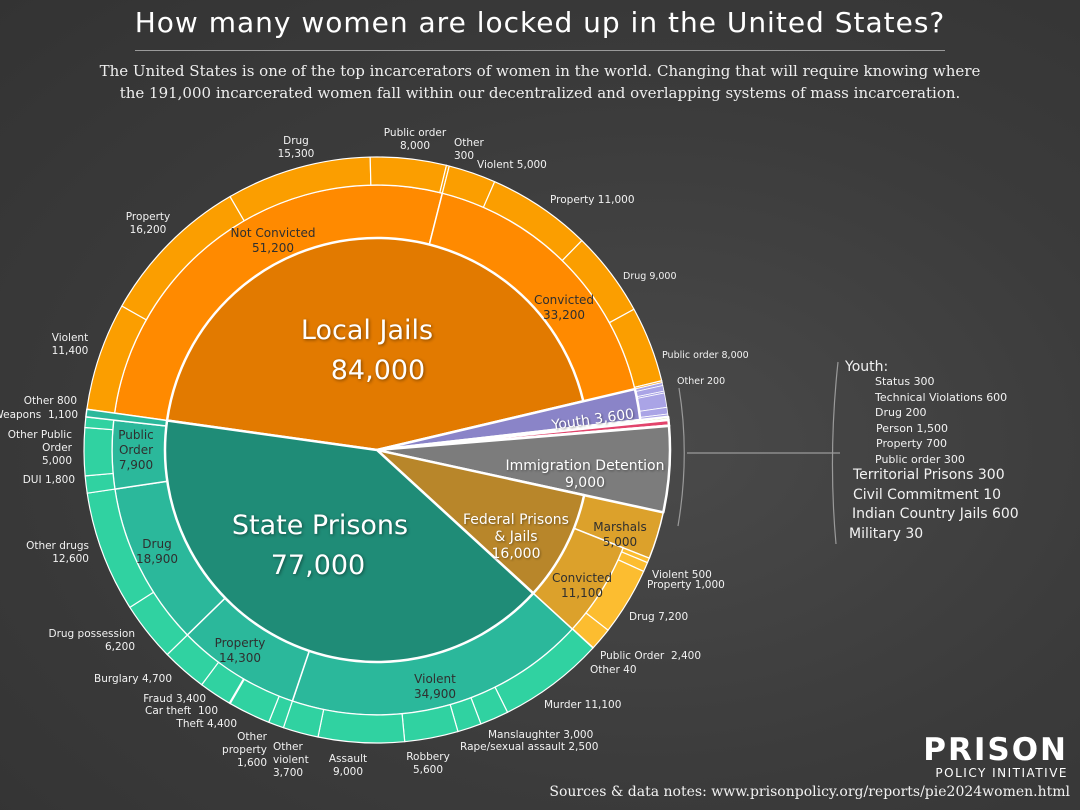 This screenshot has width=1080, height=810. Describe the element at coordinates (92, 634) in the screenshot. I see `name: Drug possession` at that location.